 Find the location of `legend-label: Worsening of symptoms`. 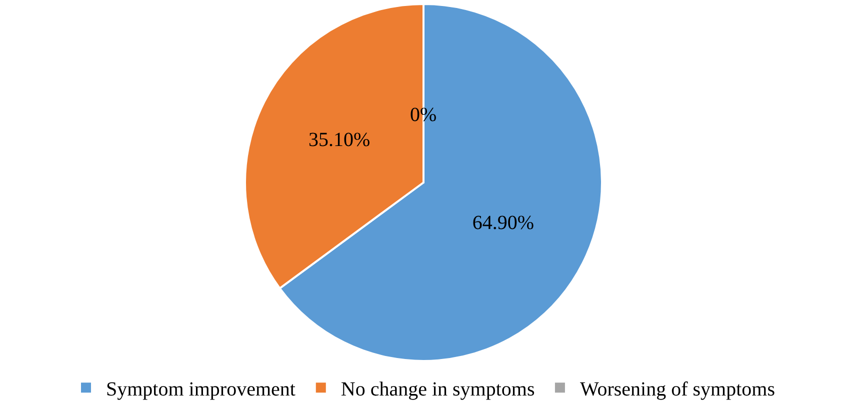

legend-label: Worsening of symptoms is located at coordinates (678, 389).